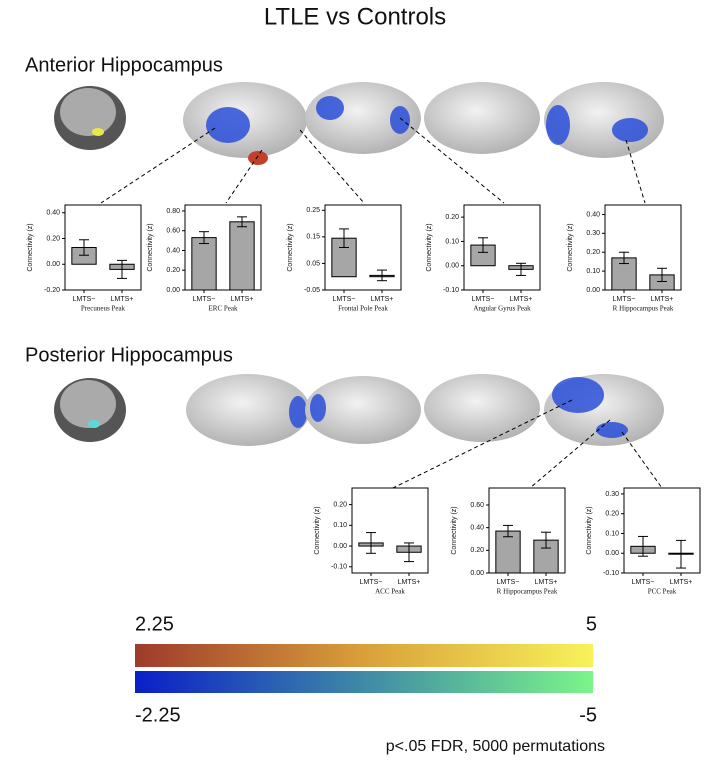  I want to click on y-tick-label: 0.80, so click(173, 211).